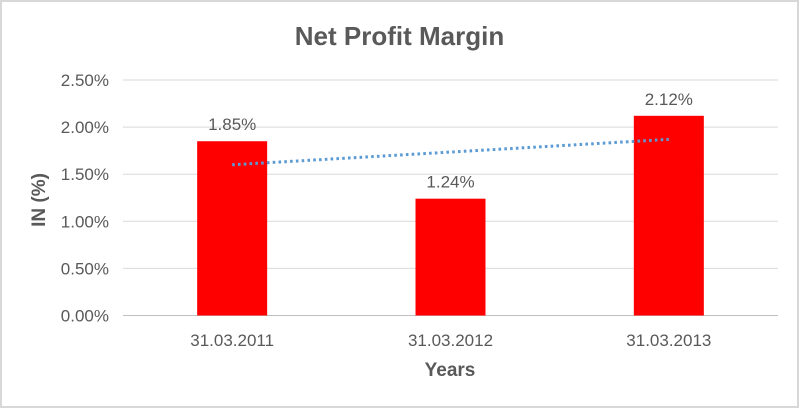  I want to click on trendline, so click(450, 152).